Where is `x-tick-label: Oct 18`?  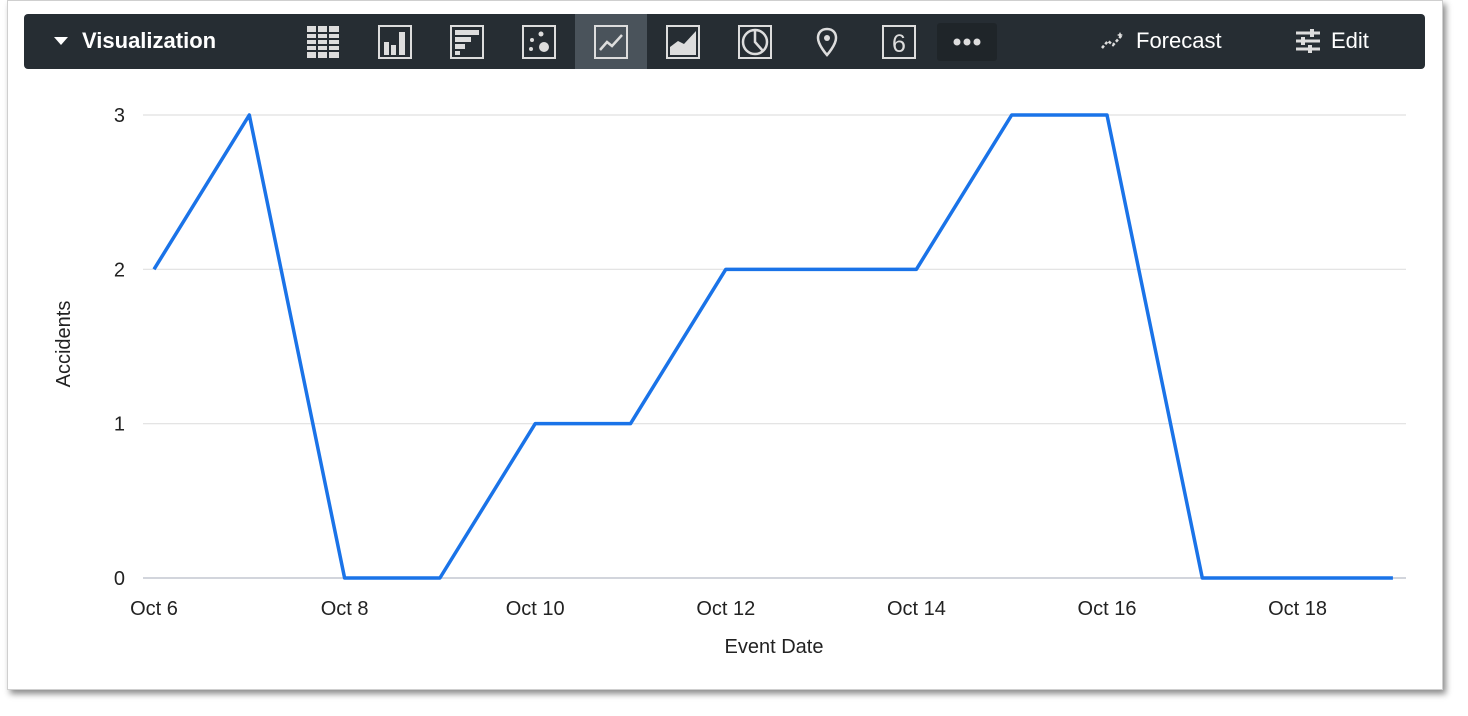
x-tick-label: Oct 18 is located at coordinates (1297, 609).